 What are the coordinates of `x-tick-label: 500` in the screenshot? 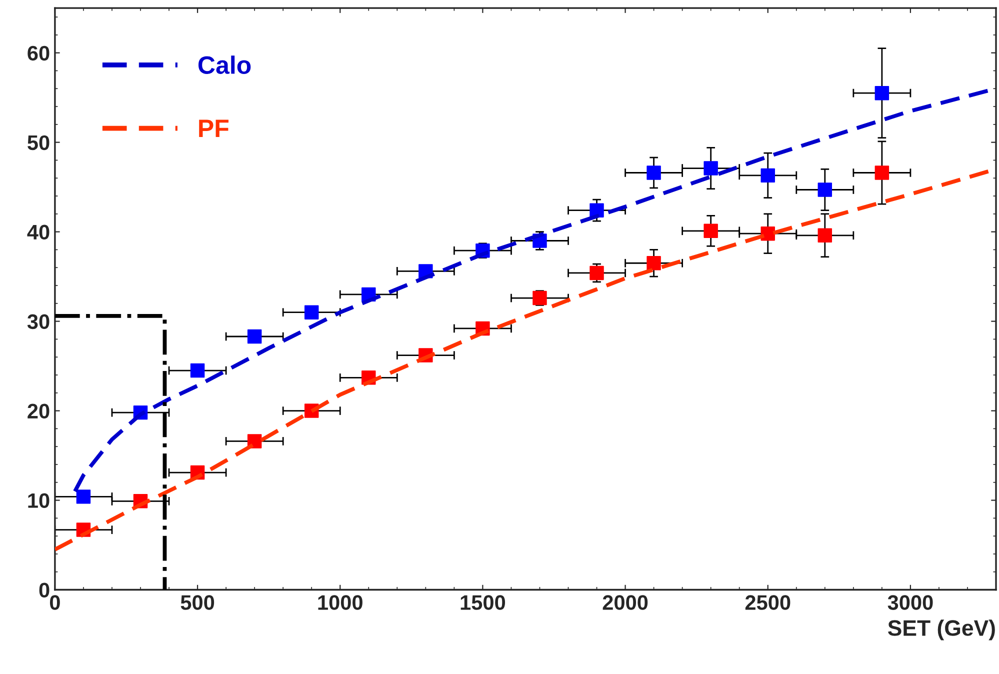 It's located at (197, 602).